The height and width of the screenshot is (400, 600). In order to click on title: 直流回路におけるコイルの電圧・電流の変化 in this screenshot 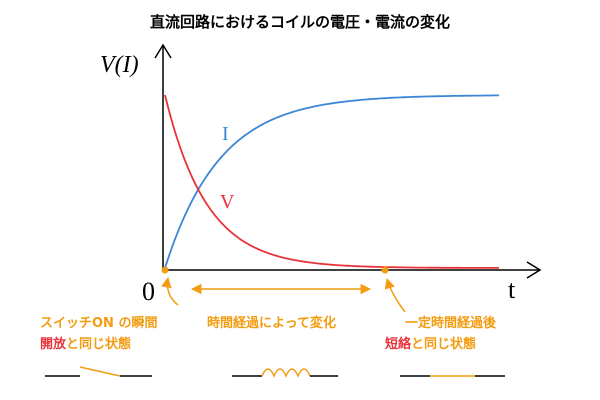, I will do `click(300, 22)`.